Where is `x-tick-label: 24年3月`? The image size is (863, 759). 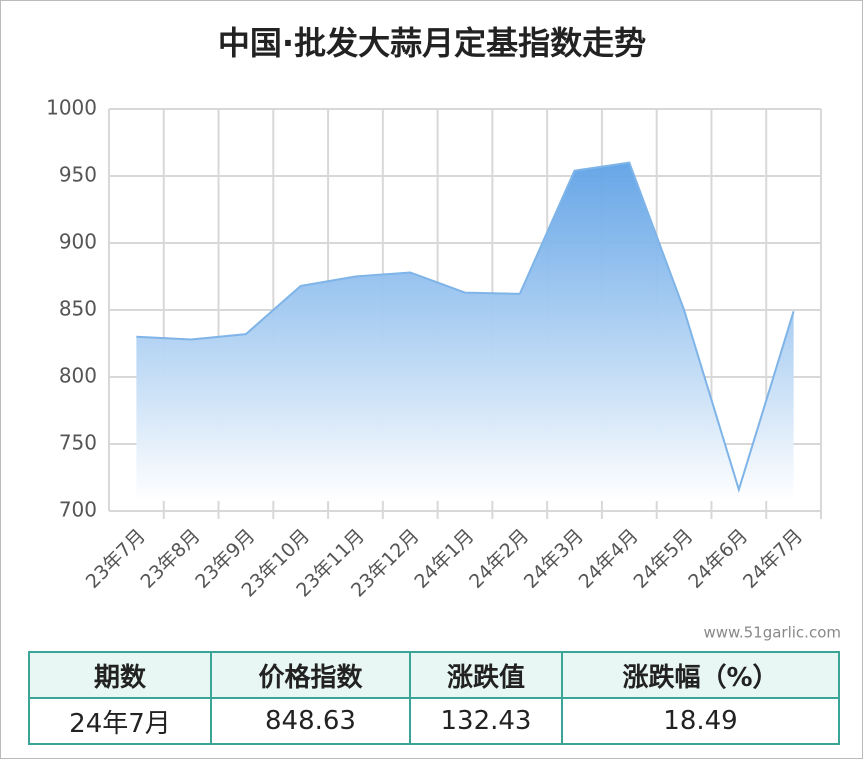
x-tick-label: 24年3月 is located at coordinates (554, 559).